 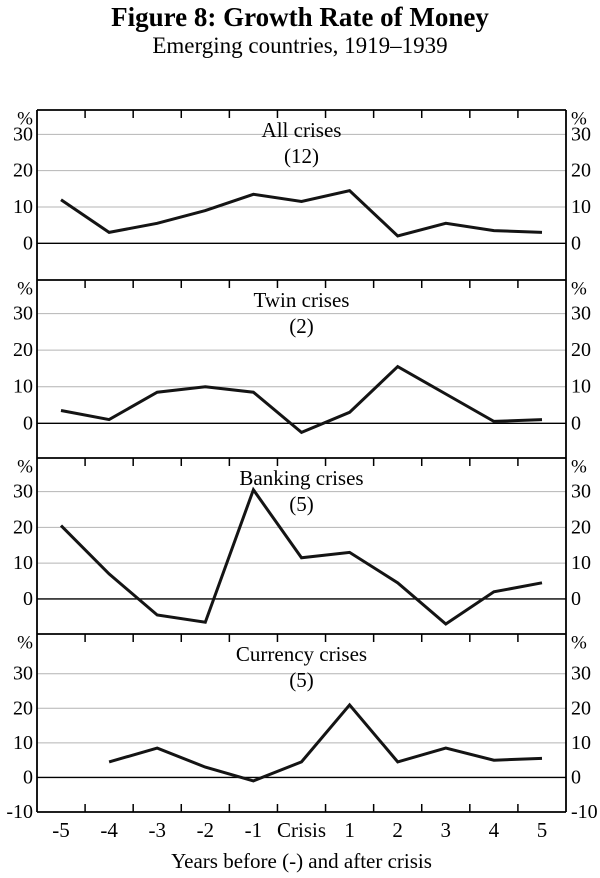 What do you see at coordinates (109, 830) in the screenshot?
I see `x-axis-label: -4` at bounding box center [109, 830].